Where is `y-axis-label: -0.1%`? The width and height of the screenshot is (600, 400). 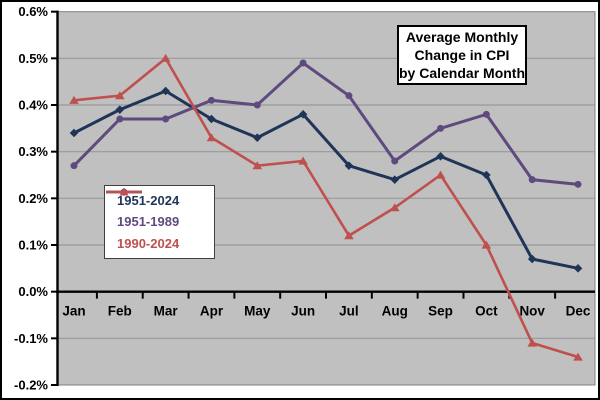 y-axis-label: -0.1% is located at coordinates (31, 338).